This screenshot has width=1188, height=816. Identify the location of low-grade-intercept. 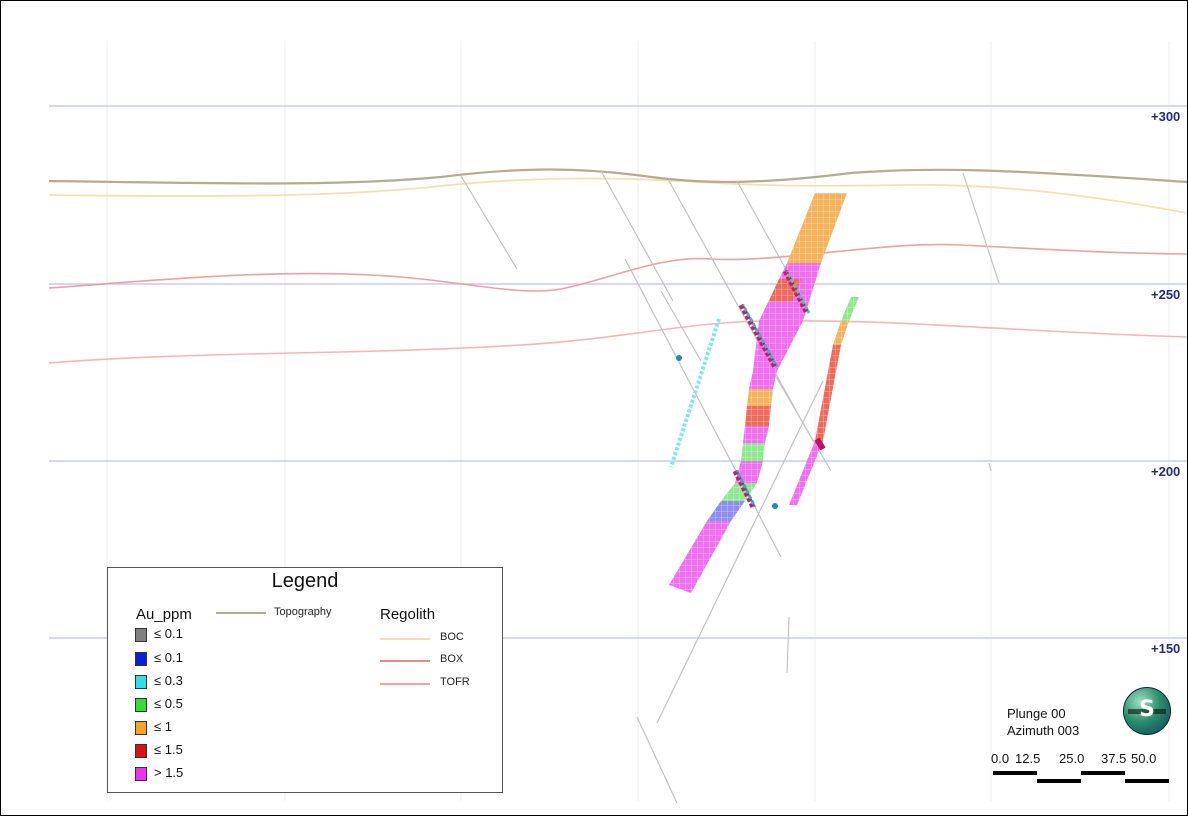
(695, 393).